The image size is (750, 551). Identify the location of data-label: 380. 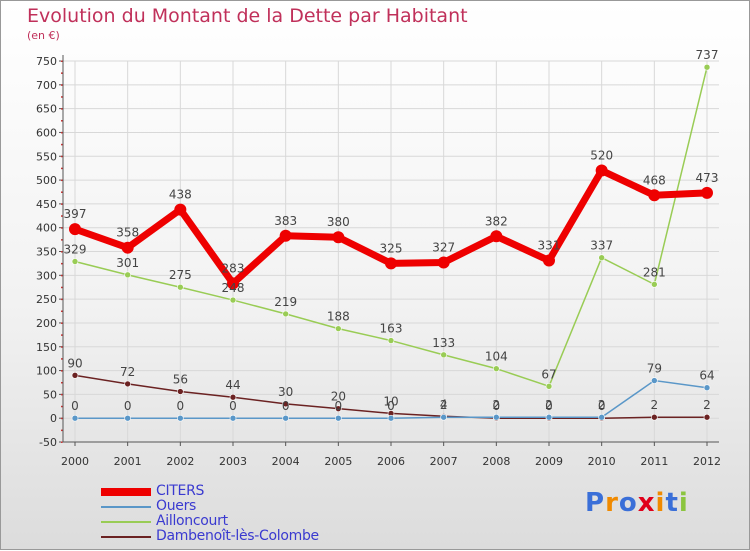
(338, 222).